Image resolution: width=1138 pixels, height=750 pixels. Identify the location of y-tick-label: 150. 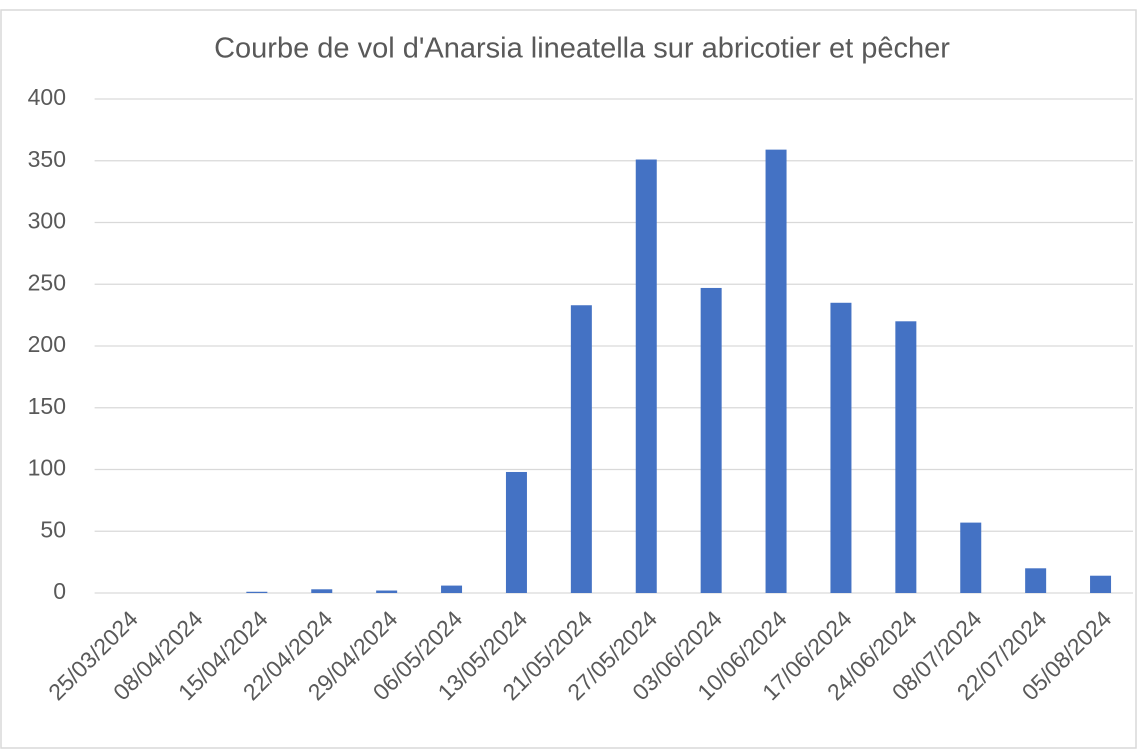
(47, 406).